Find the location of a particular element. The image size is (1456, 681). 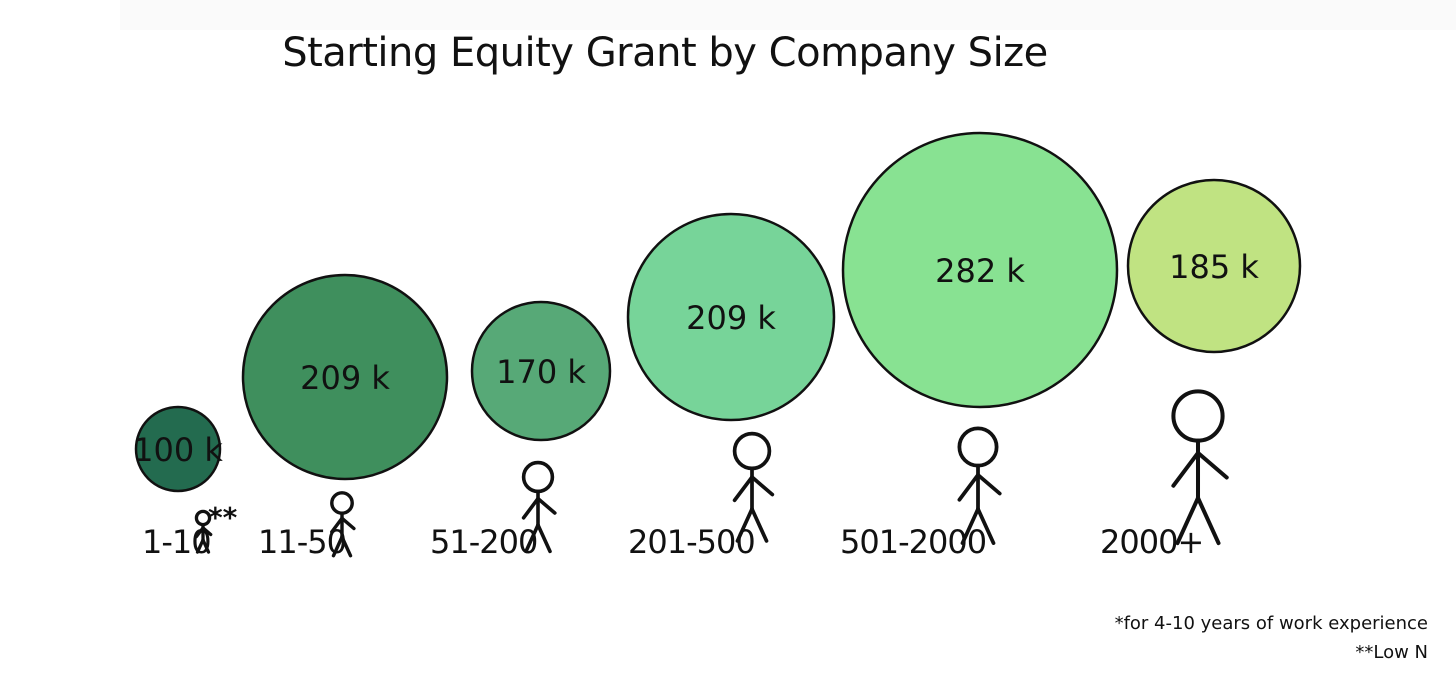

bubble-value-label-2000+: 185 k is located at coordinates (1214, 267).